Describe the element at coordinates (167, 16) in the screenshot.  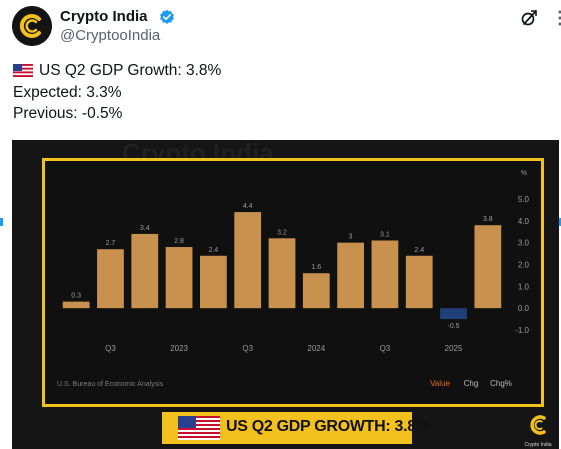
I see `verified-badge-icon` at that location.